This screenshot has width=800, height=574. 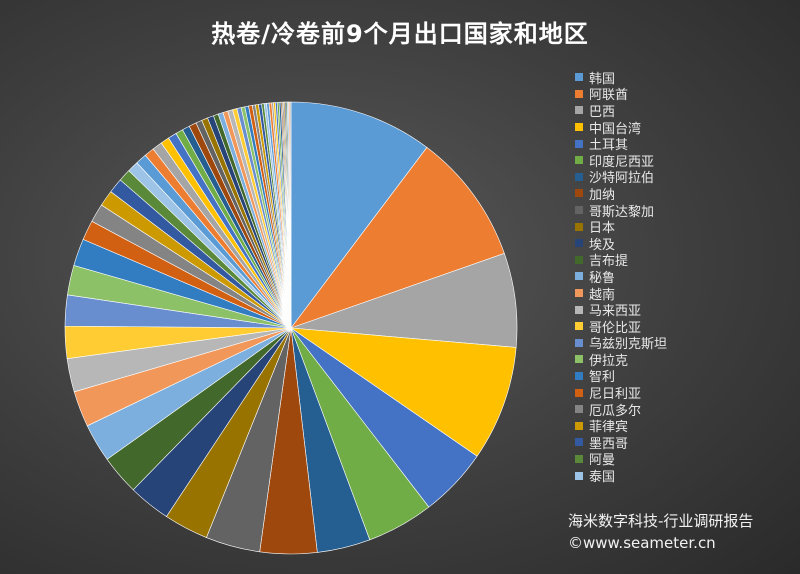 What do you see at coordinates (621, 78) in the screenshot?
I see `legend-item: 韩国` at bounding box center [621, 78].